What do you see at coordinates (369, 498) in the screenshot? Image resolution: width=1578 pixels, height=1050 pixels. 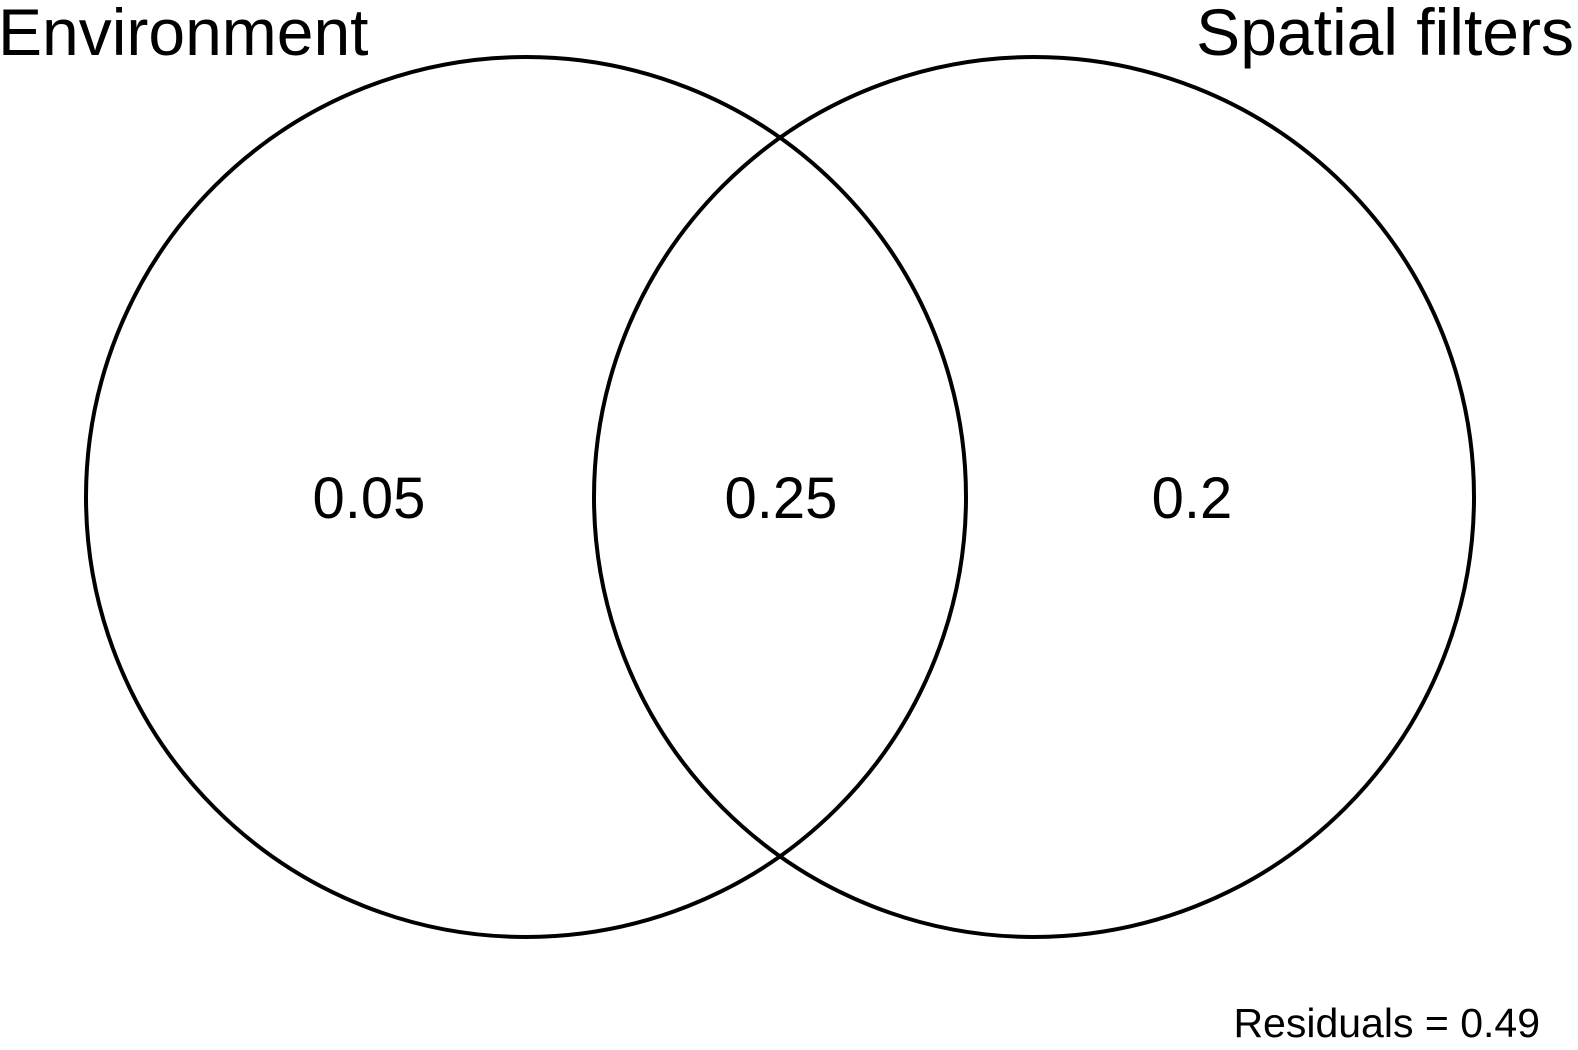 I see `environment-only-value: 0.05` at bounding box center [369, 498].